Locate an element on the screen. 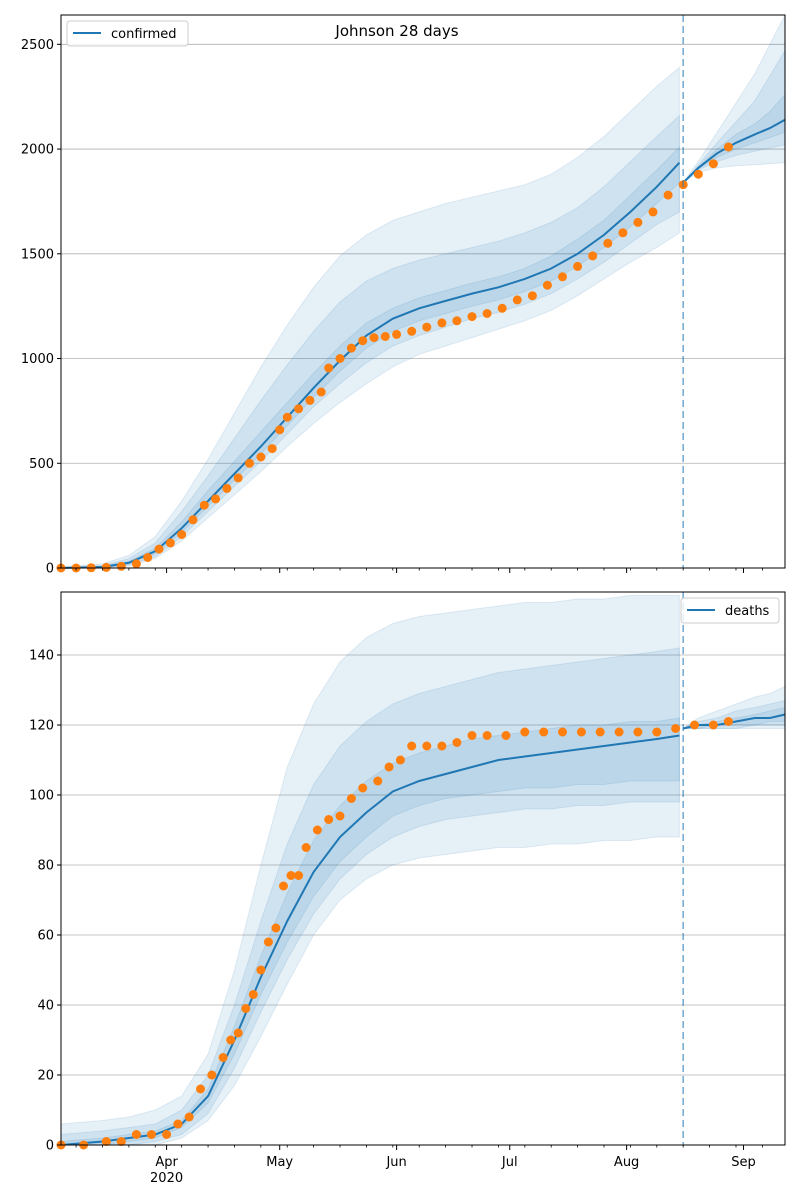 The height and width of the screenshot is (1200, 800). deaths-legend: deaths is located at coordinates (730, 610).